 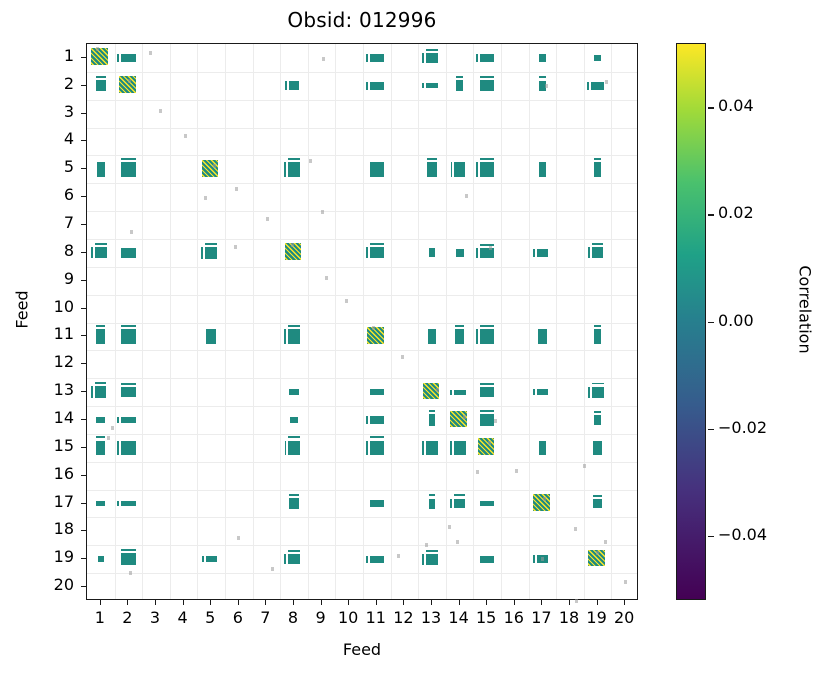 What do you see at coordinates (541, 617) in the screenshot?
I see `x-axis-tick-label: 17` at bounding box center [541, 617].